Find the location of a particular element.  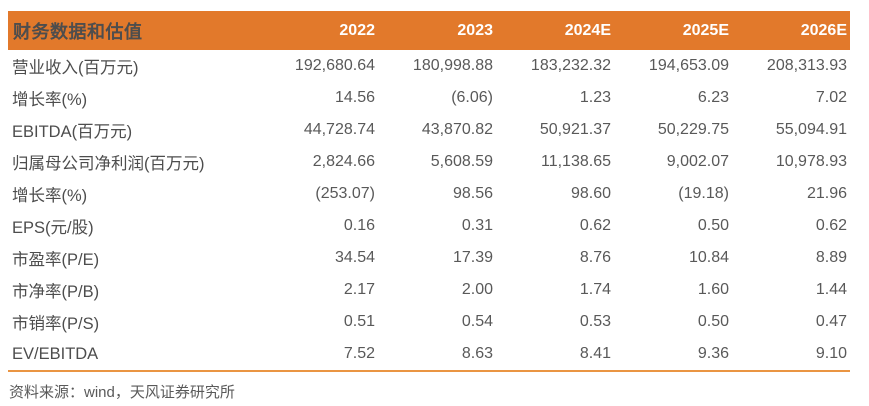

row-label: 市销率(P/S) is located at coordinates (56, 324).